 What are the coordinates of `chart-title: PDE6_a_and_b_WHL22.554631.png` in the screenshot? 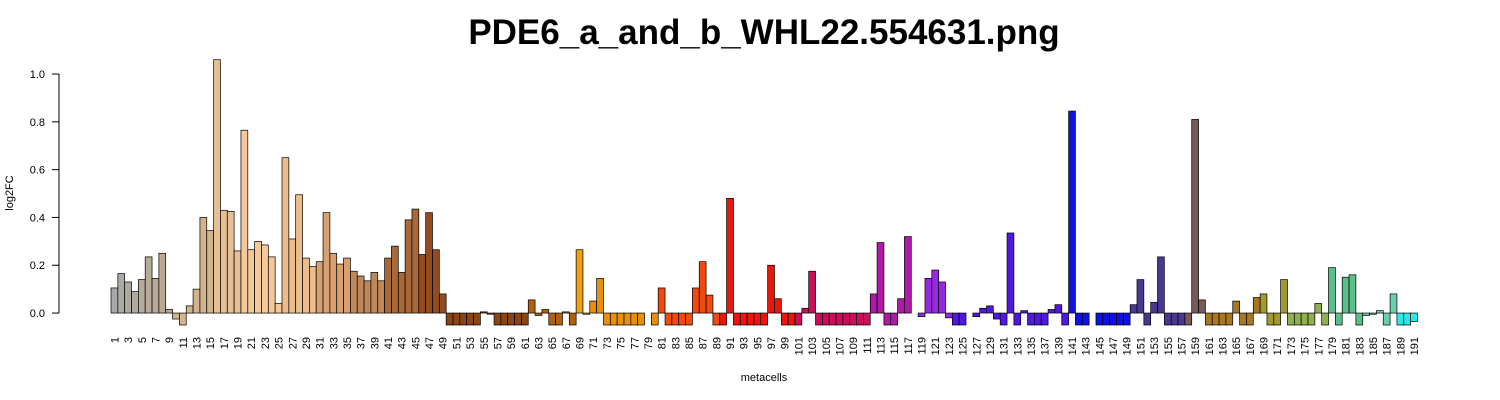 It's located at (763, 32).